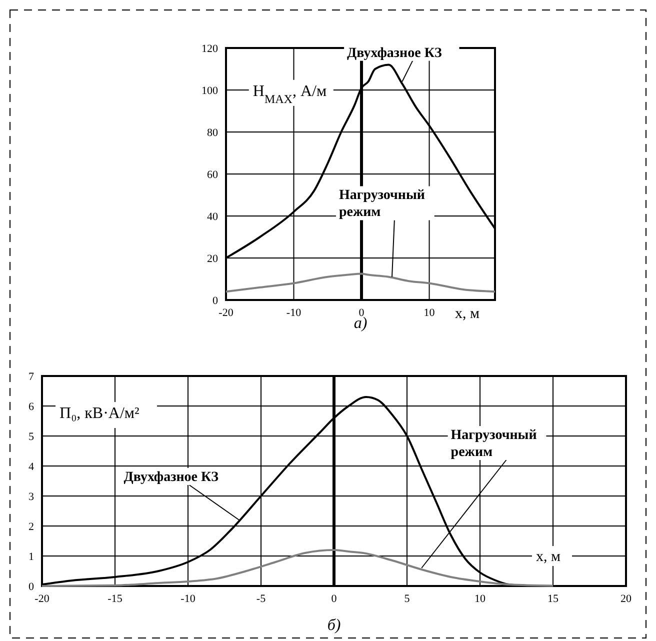 This screenshot has width=656, height=641. Describe the element at coordinates (394, 53) in the screenshot. I see `series-label: Двухфазное КЗ` at that location.